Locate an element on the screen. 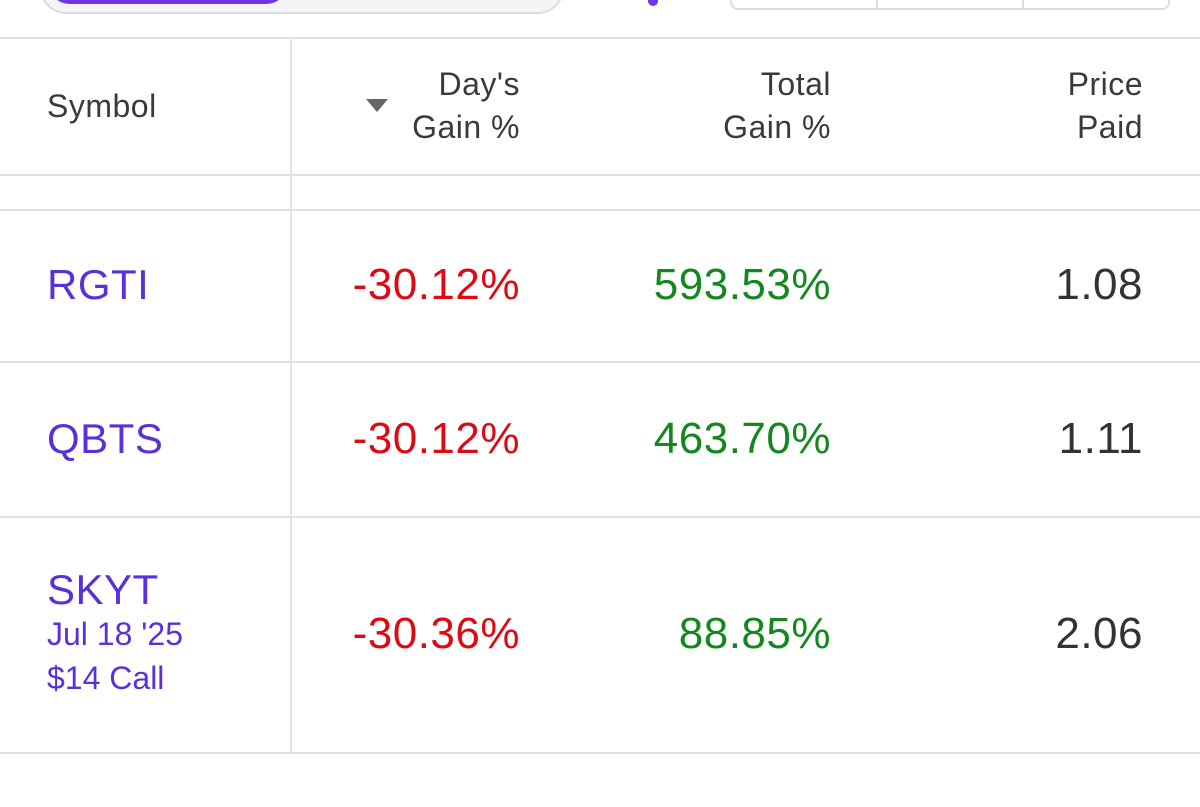 The width and height of the screenshot is (1200, 807). column-header: Total is located at coordinates (795, 84).